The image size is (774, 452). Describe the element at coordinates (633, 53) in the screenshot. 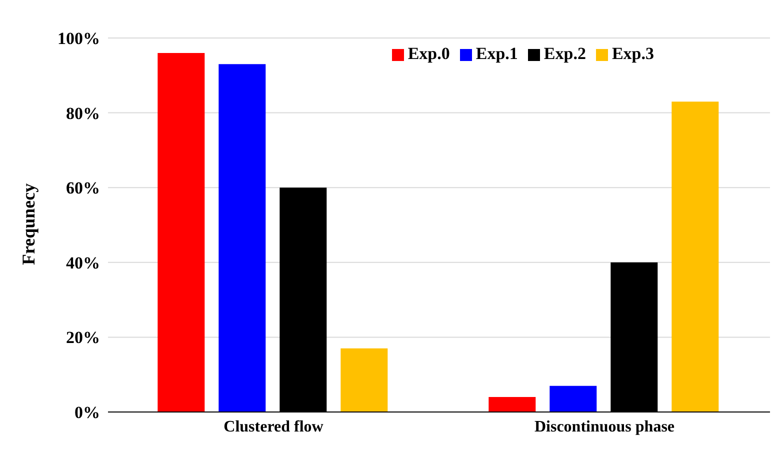

I see `legend-label: Exp.3` at that location.